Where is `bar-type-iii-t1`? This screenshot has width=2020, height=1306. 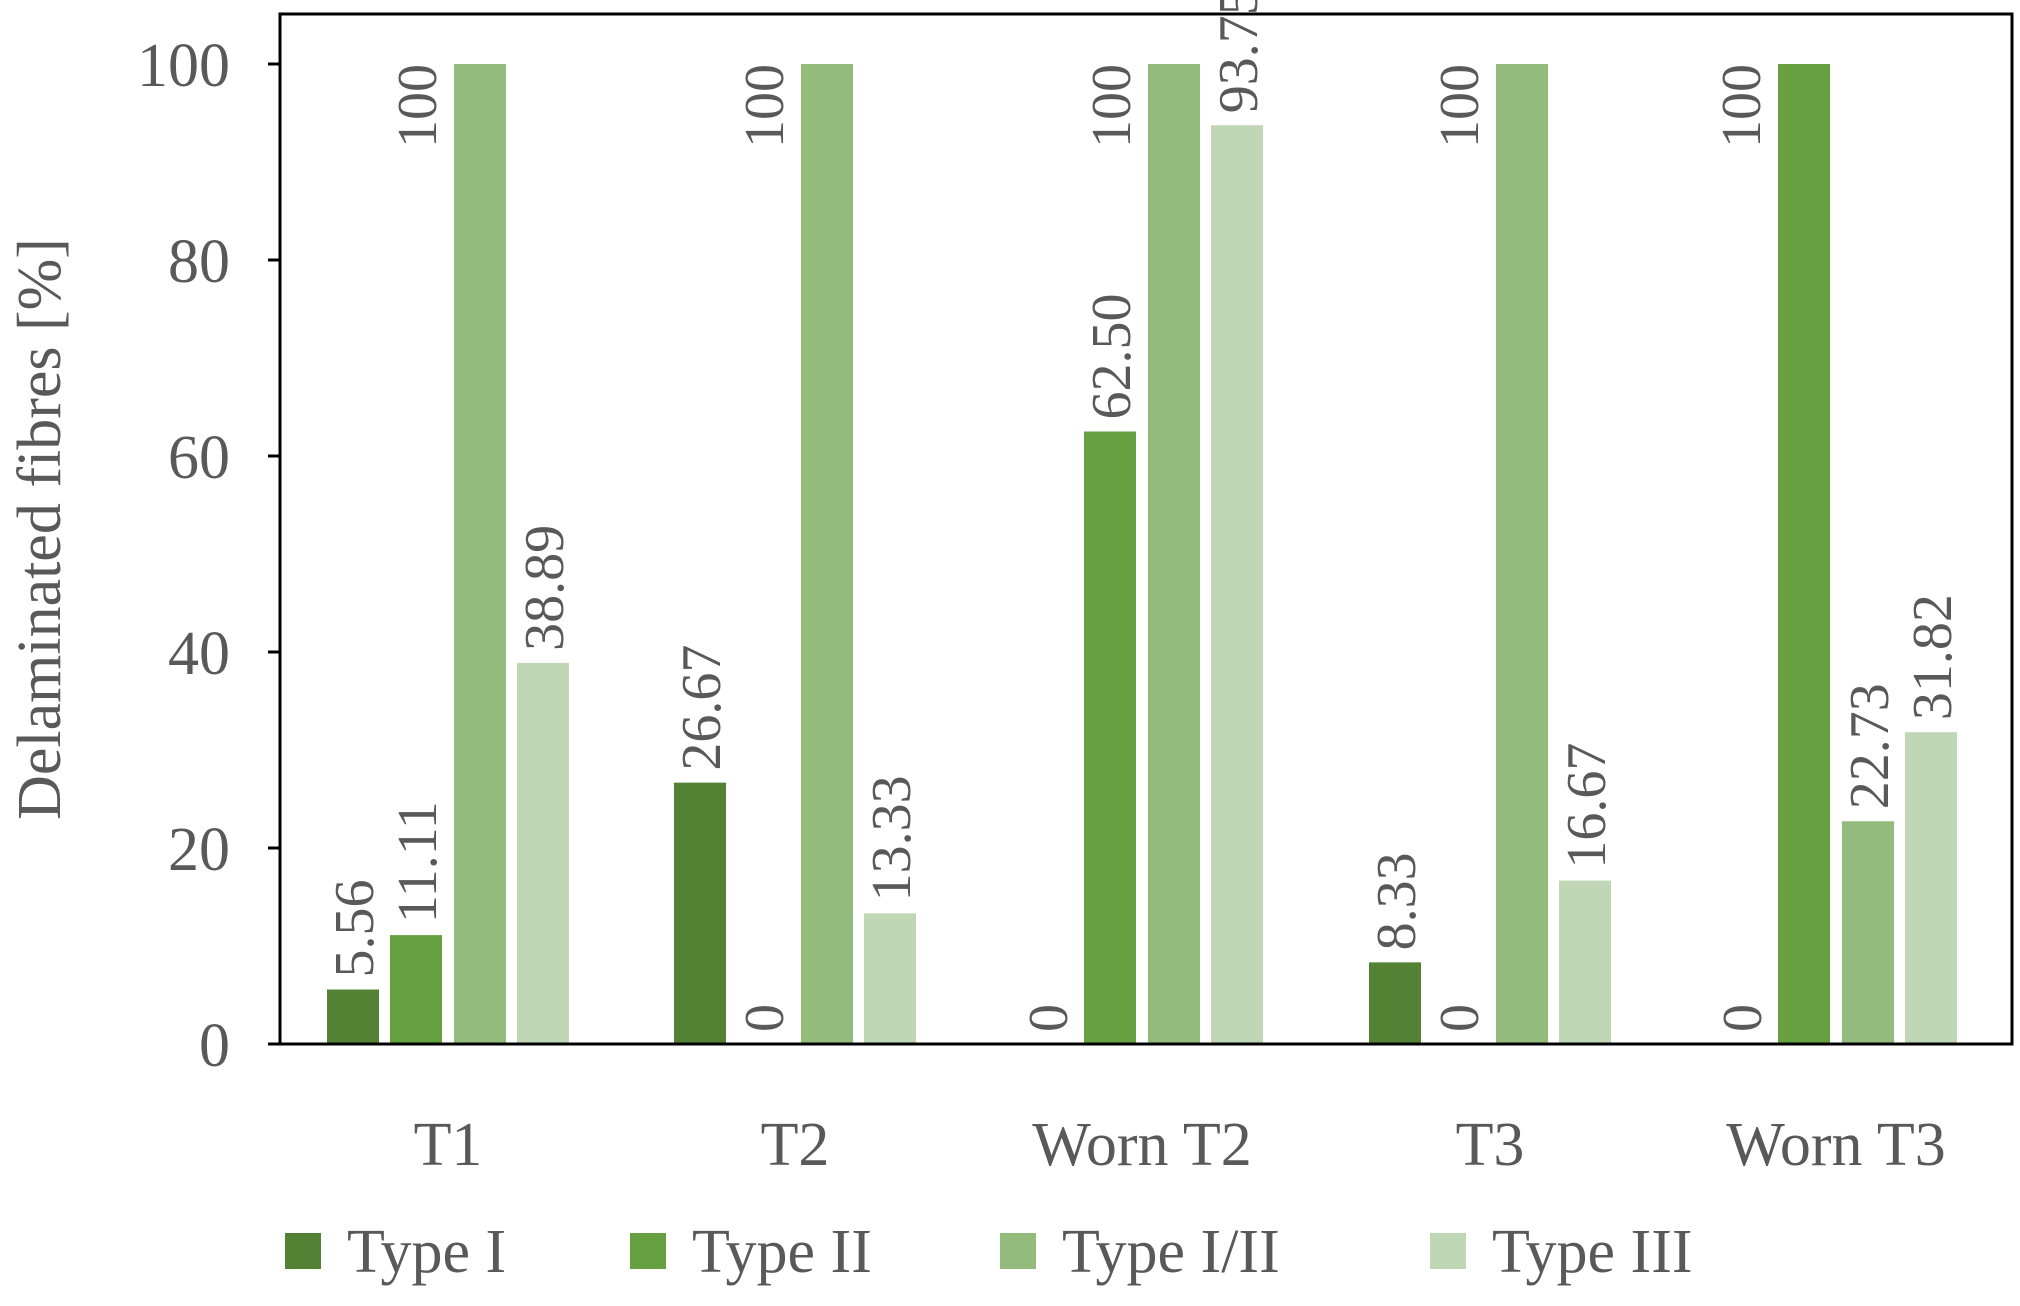 bar-type-iii-t1 is located at coordinates (543, 853).